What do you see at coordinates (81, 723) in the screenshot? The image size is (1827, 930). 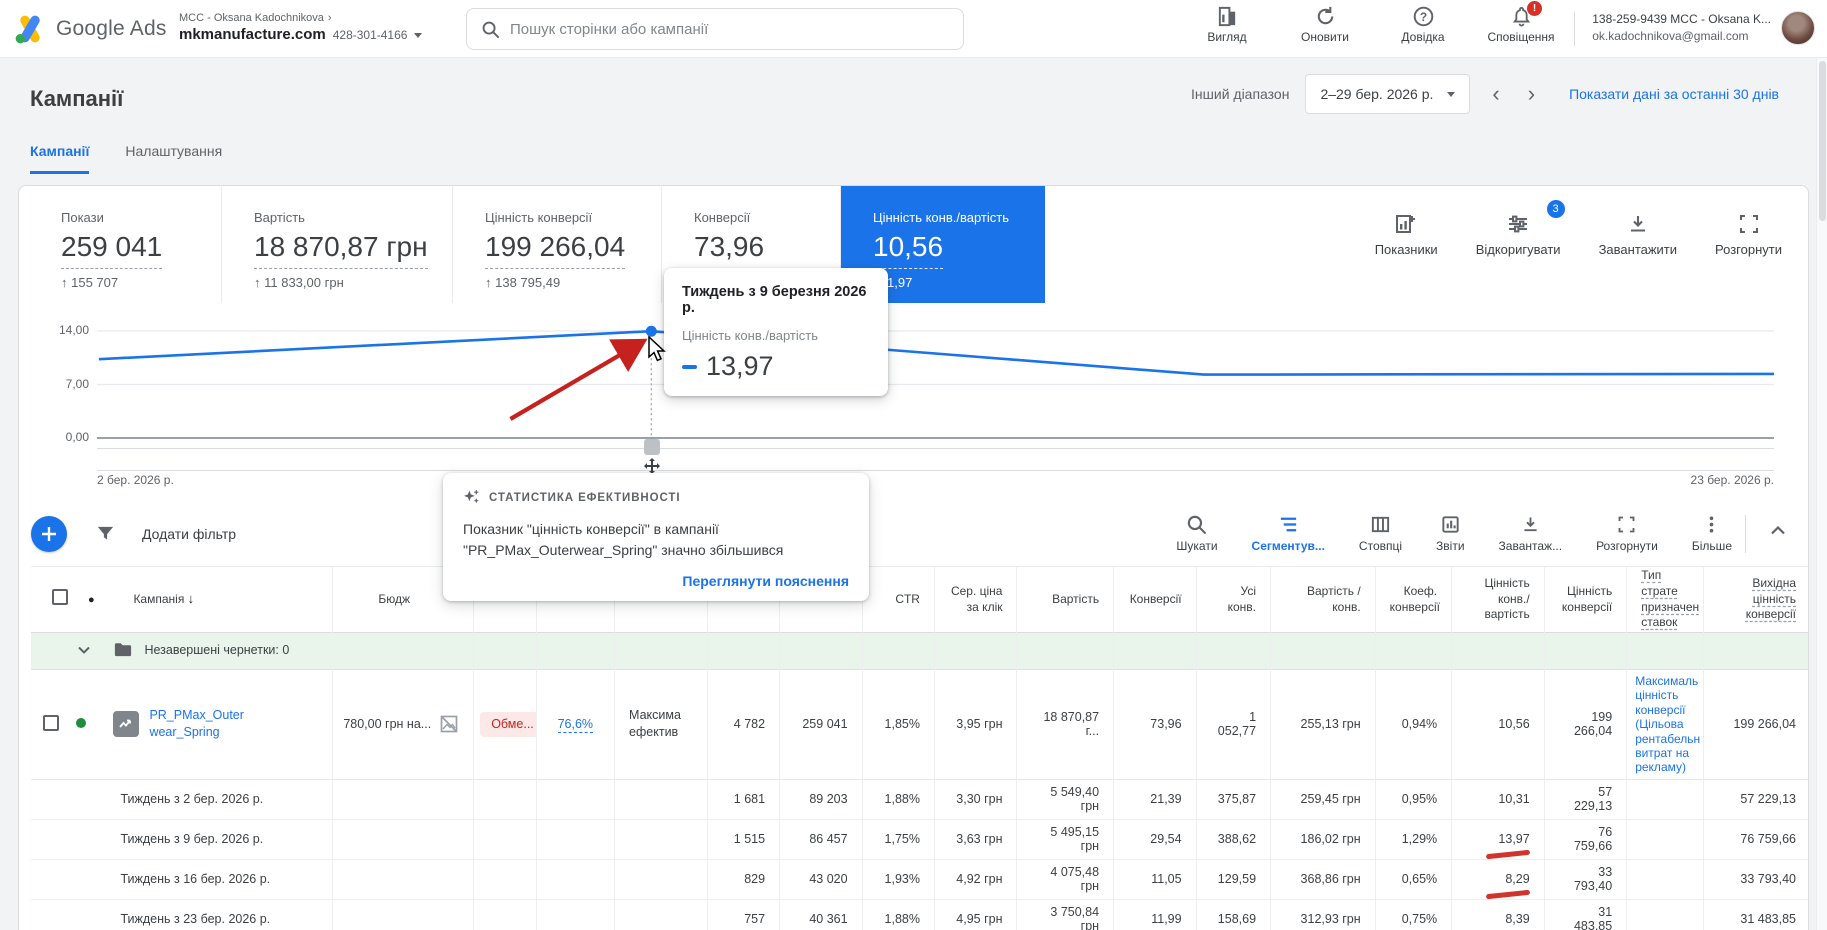 I see `status-enabled-icon` at bounding box center [81, 723].